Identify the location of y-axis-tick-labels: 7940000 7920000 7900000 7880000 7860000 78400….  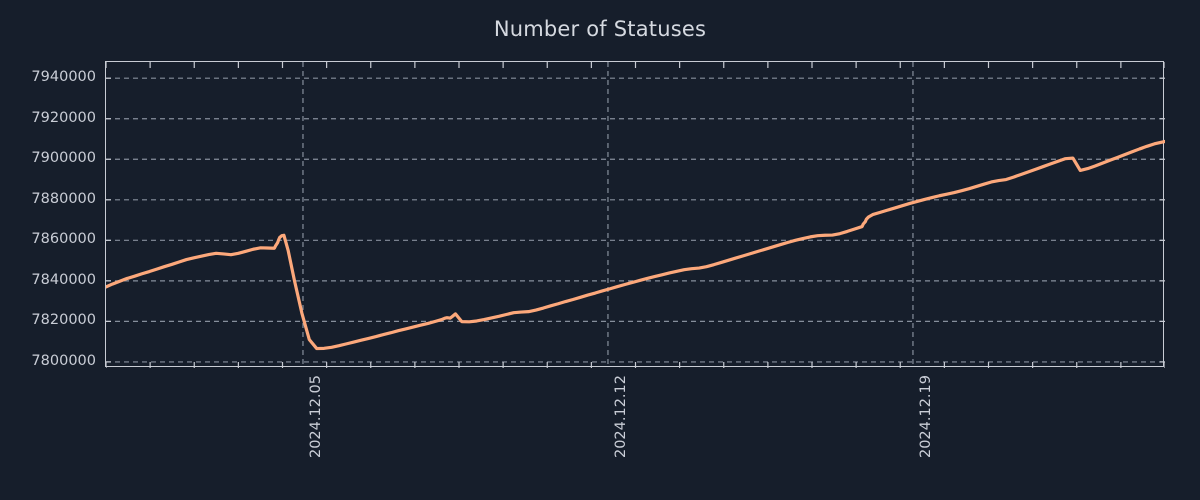
(48, 250).